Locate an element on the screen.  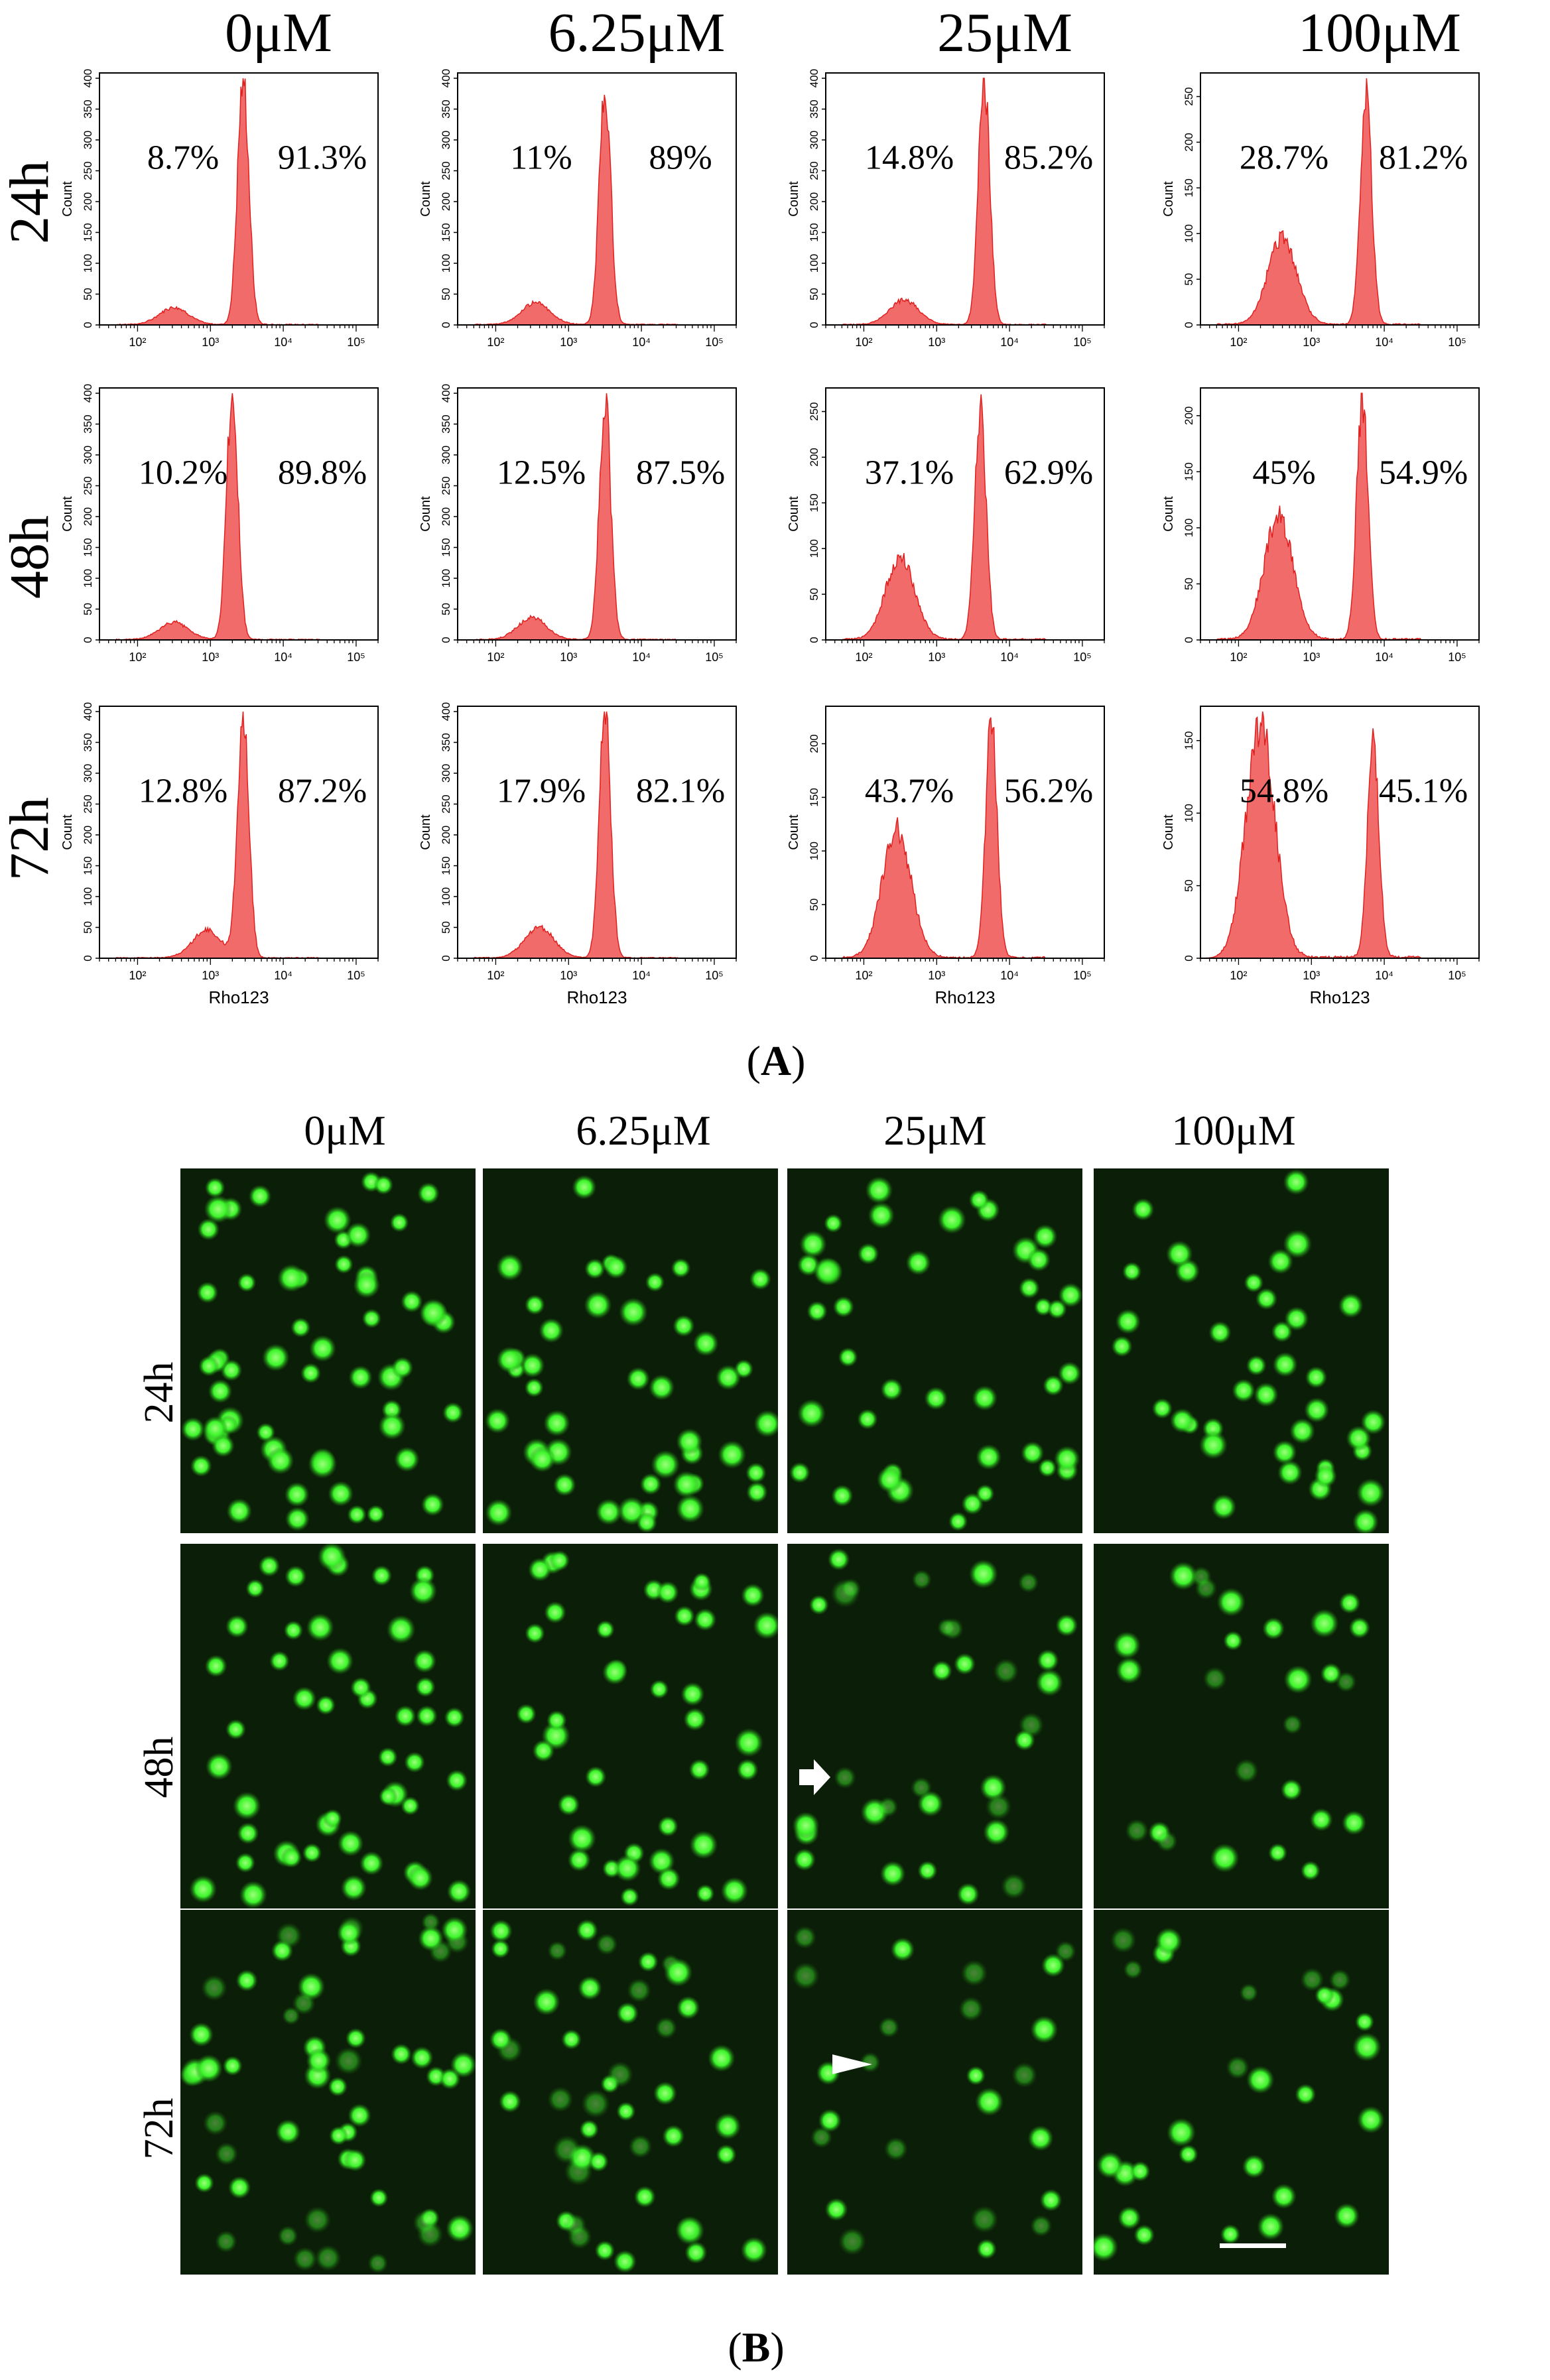
left-population-percent: 28.7% is located at coordinates (1284, 157).